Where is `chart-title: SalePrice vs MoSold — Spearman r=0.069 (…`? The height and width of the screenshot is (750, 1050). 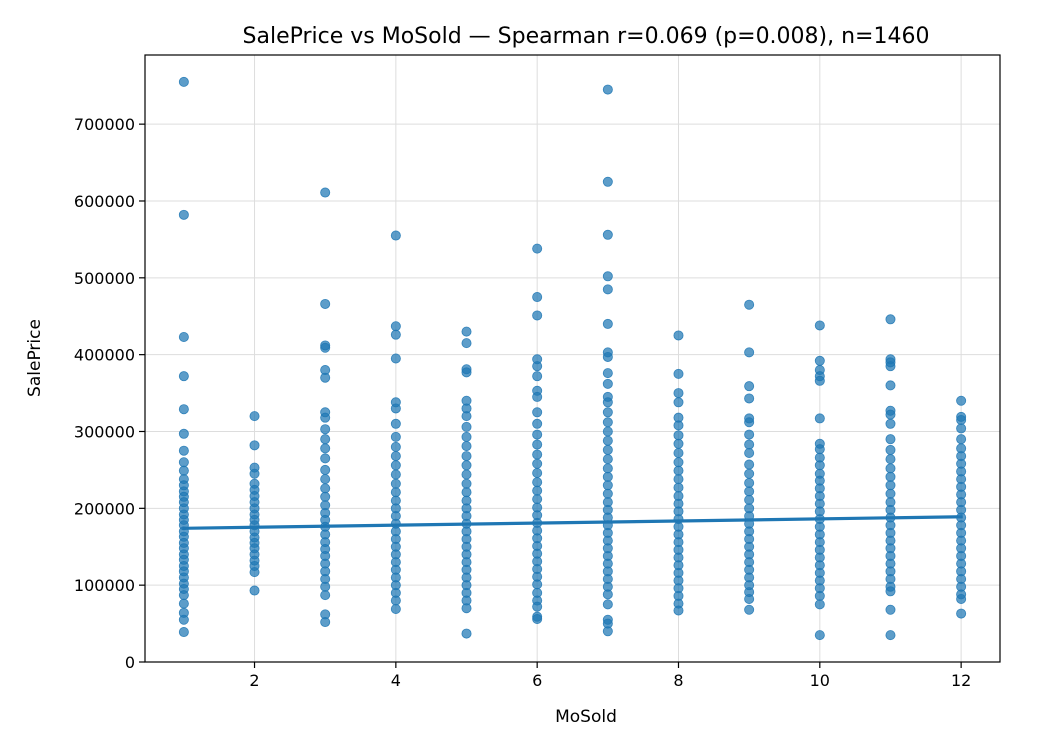
chart-title: SalePrice vs MoSold — Spearman r=0.069 (… is located at coordinates (586, 36).